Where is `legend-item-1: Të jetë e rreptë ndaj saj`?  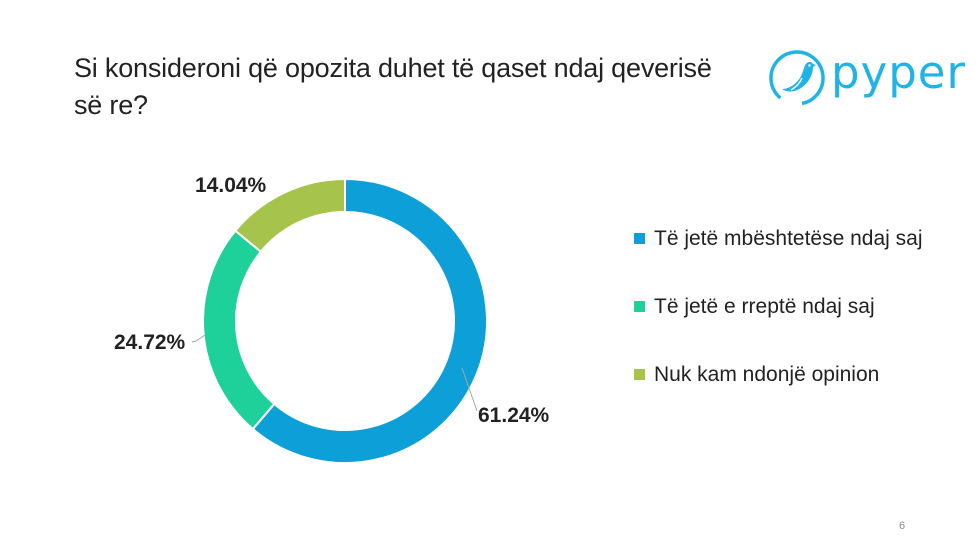 legend-item-1: Të jetë e rreptë ndaj saj is located at coordinates (779, 306).